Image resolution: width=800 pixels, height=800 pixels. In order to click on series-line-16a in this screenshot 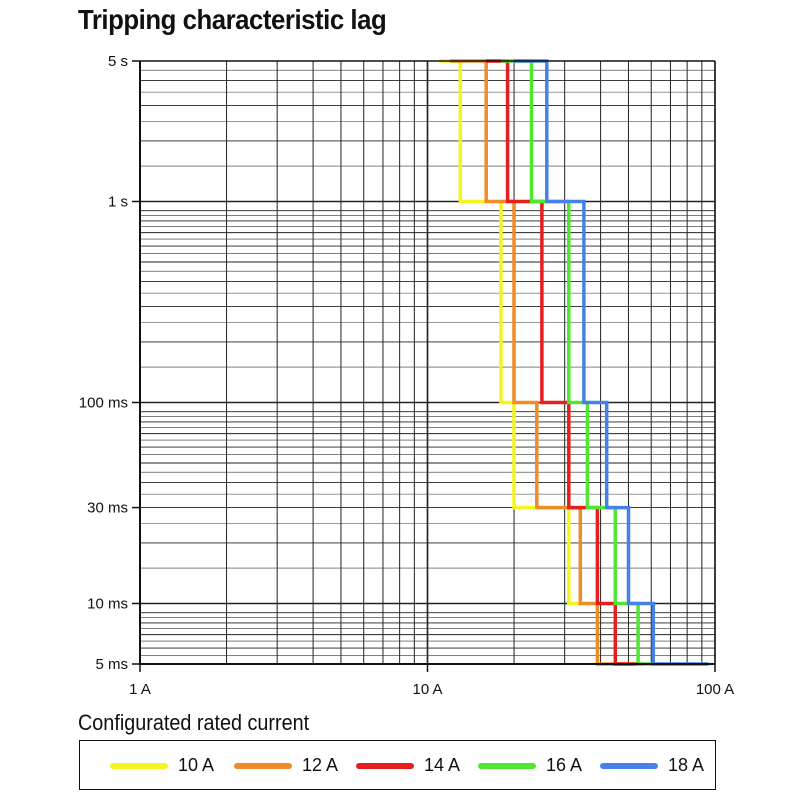, I will do `click(577, 362)`.